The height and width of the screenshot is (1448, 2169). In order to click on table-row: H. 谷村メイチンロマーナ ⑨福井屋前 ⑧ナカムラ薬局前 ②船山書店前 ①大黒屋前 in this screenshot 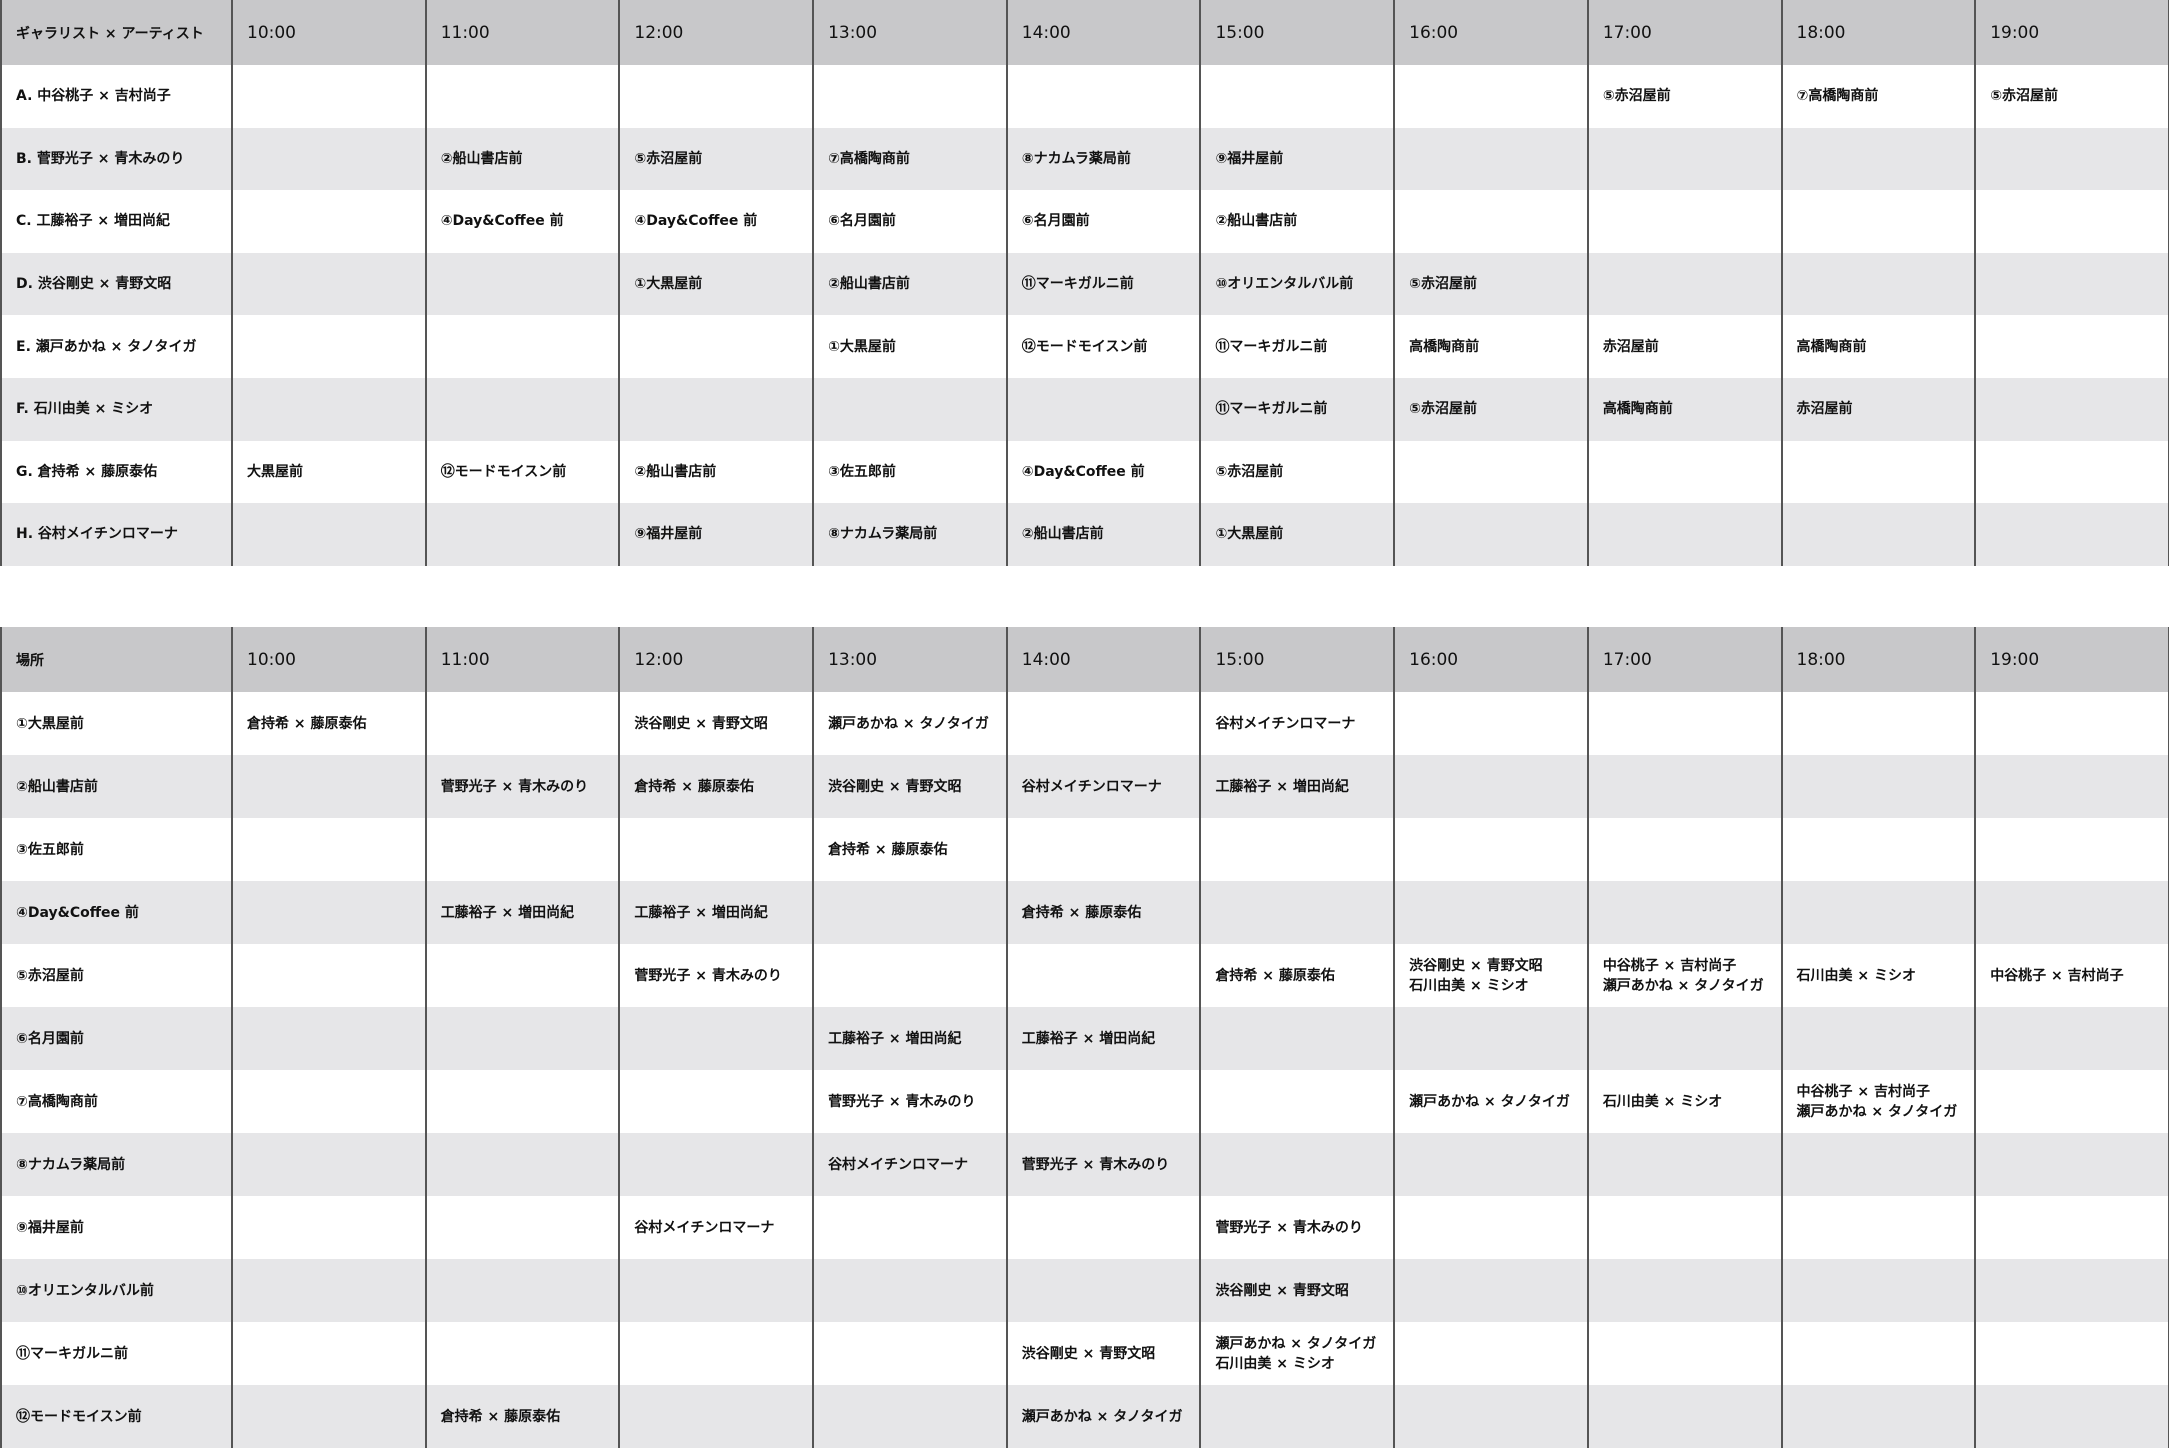, I will do `click(1084, 534)`.